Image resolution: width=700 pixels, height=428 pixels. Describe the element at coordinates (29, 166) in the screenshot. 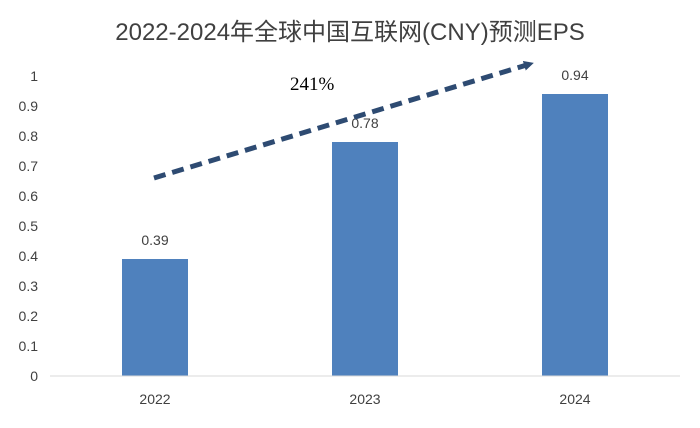

I see `y-tick-label: 0.7` at that location.